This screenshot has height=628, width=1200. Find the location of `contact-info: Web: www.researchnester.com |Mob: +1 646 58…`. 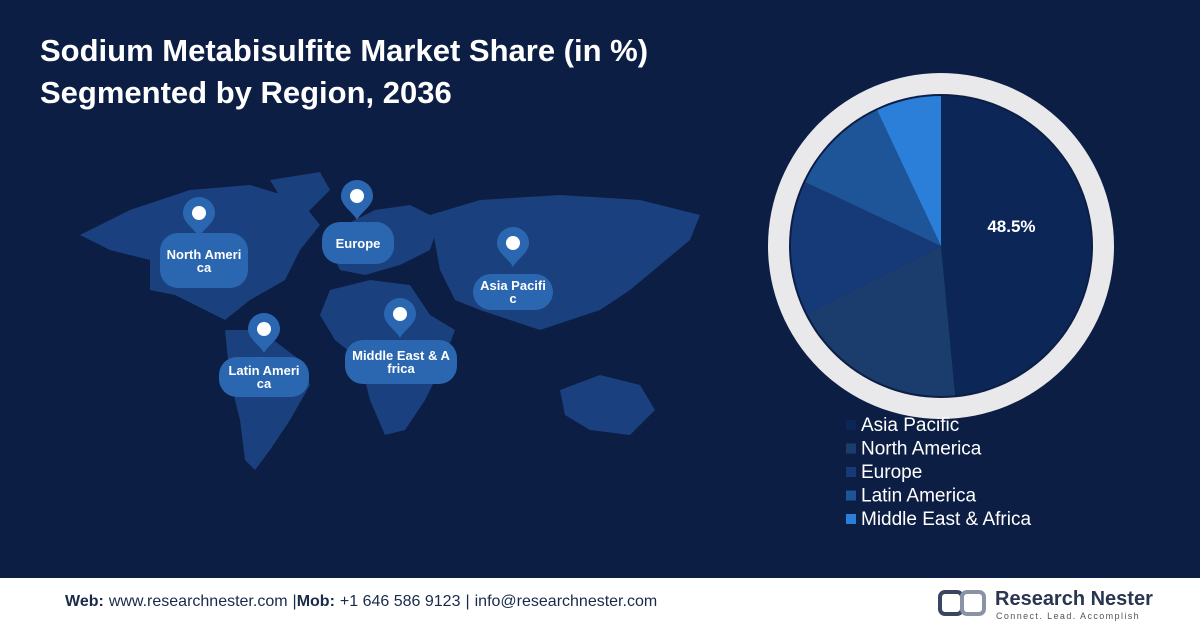

contact-info: Web: www.researchnester.com |Mob: +1 646 58… is located at coordinates (363, 602).